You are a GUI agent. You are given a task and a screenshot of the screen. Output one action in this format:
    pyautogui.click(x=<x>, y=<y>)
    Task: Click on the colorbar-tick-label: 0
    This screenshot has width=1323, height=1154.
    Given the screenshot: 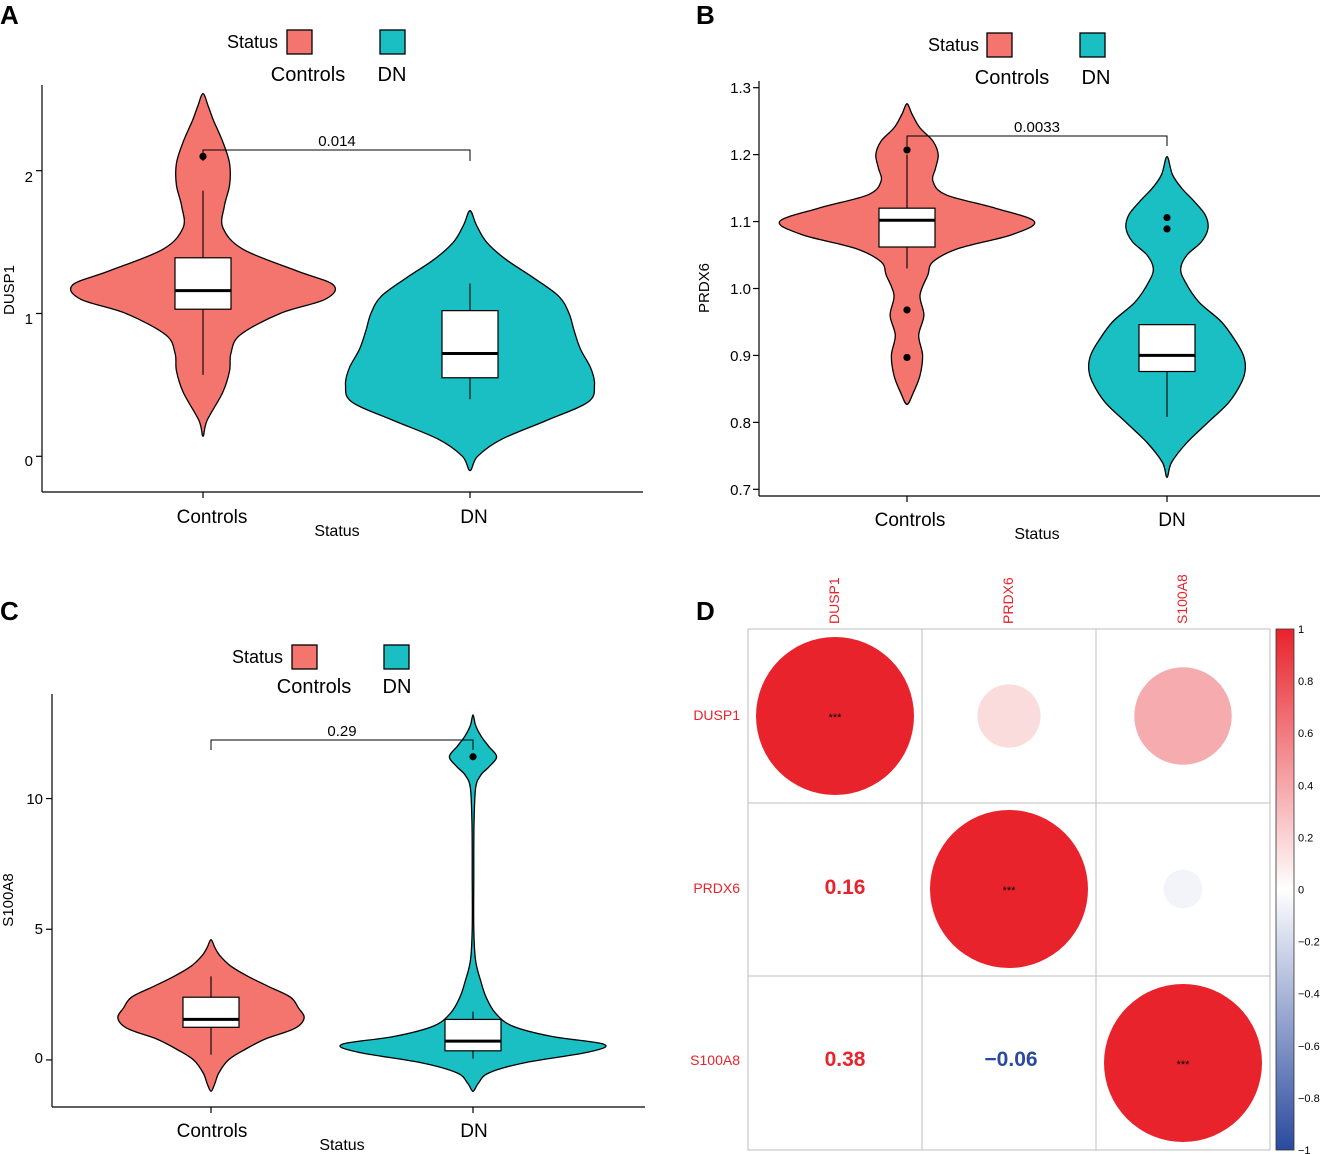 What is the action you would take?
    pyautogui.click(x=1301, y=891)
    